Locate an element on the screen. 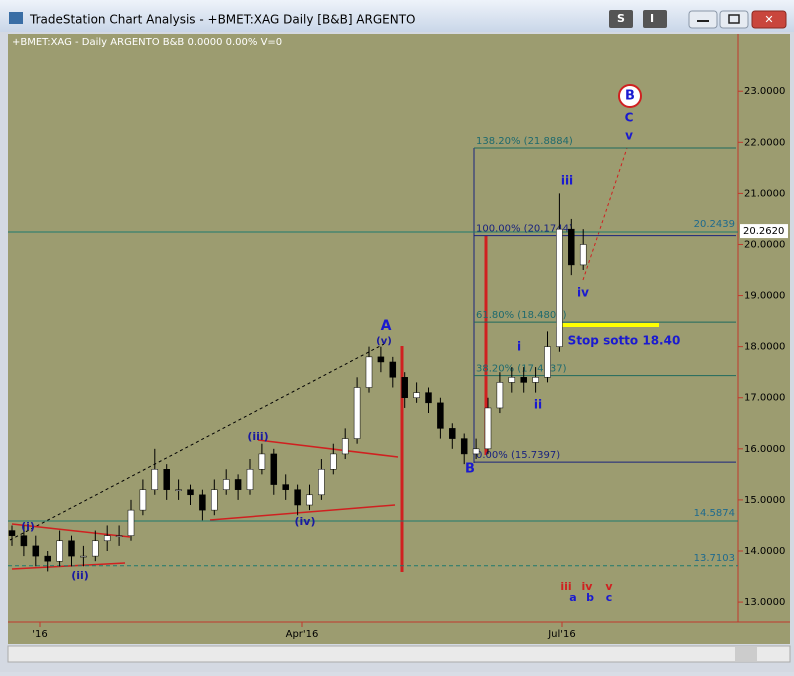 The image size is (794, 676). fib-label: 0.00% (15.7397) is located at coordinates (518, 455).